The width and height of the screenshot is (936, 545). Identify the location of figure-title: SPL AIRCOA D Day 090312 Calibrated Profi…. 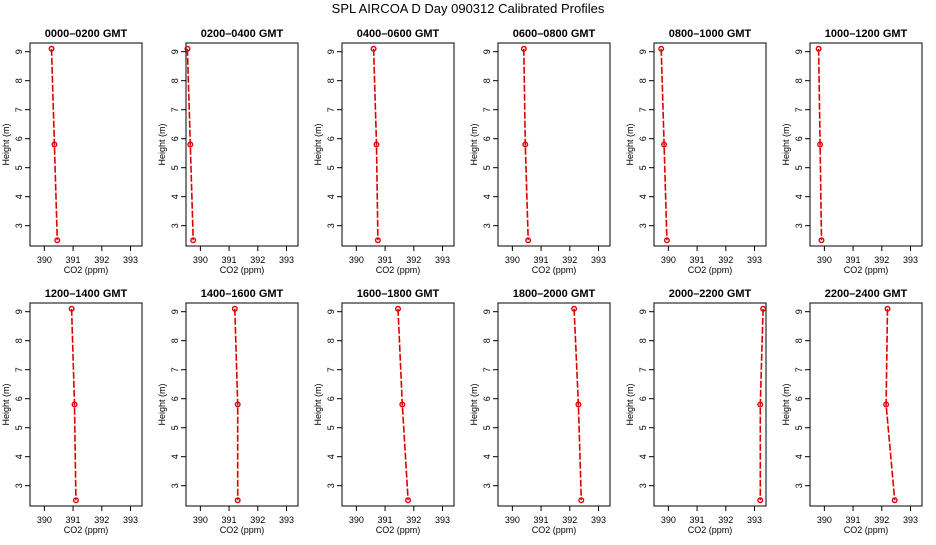
(468, 8).